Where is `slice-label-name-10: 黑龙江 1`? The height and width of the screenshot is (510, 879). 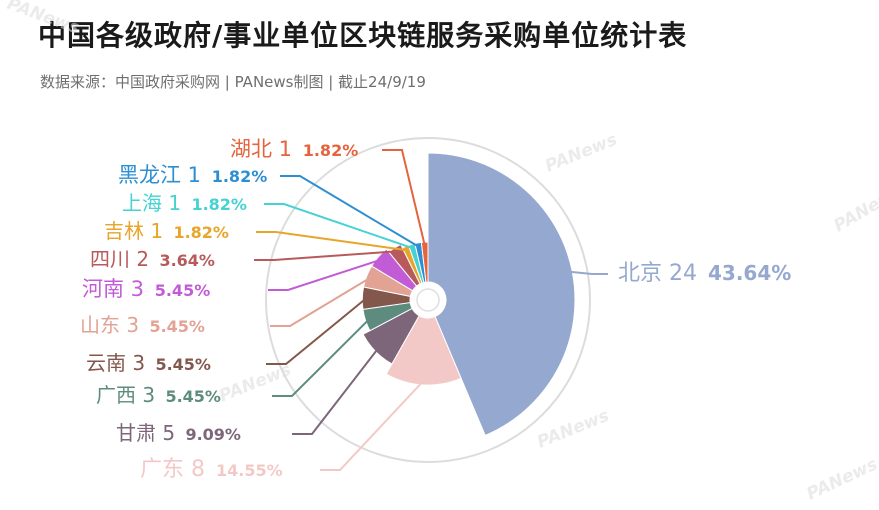 slice-label-name-10: 黑龙江 1 is located at coordinates (163, 175).